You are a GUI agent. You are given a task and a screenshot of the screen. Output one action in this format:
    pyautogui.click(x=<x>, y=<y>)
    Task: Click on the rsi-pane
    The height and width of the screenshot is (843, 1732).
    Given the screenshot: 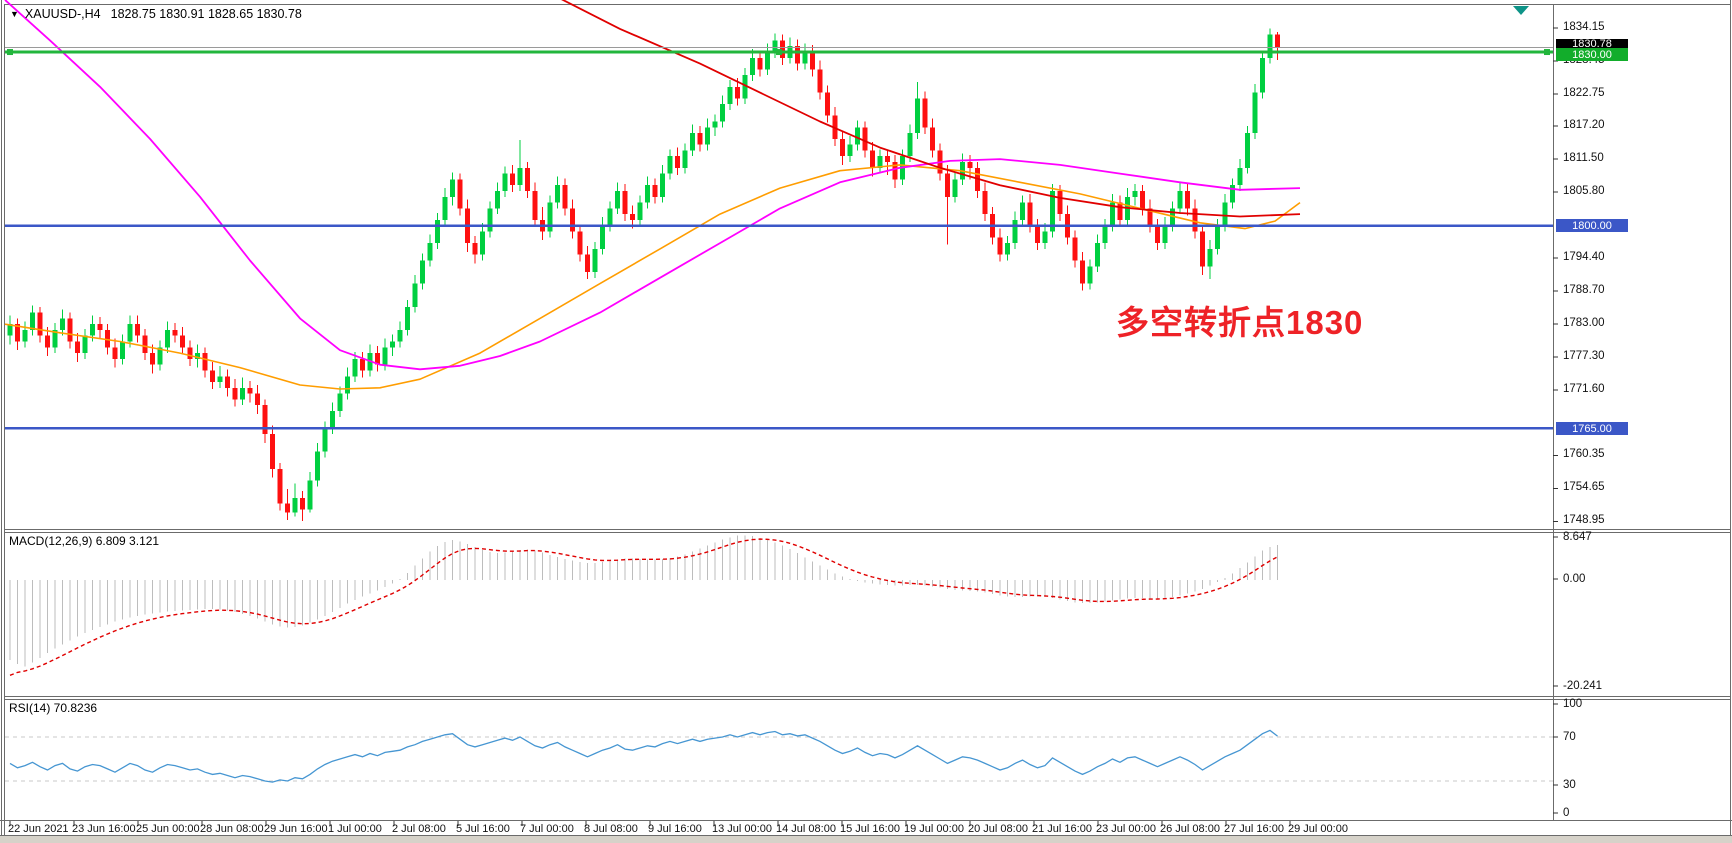 What is the action you would take?
    pyautogui.click(x=779, y=756)
    